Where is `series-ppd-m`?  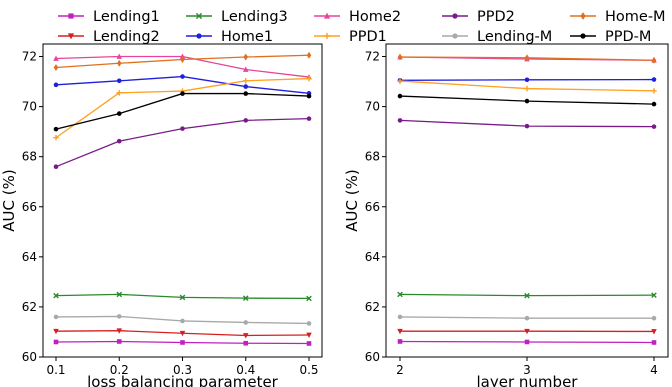 series-ppd-m is located at coordinates (527, 100).